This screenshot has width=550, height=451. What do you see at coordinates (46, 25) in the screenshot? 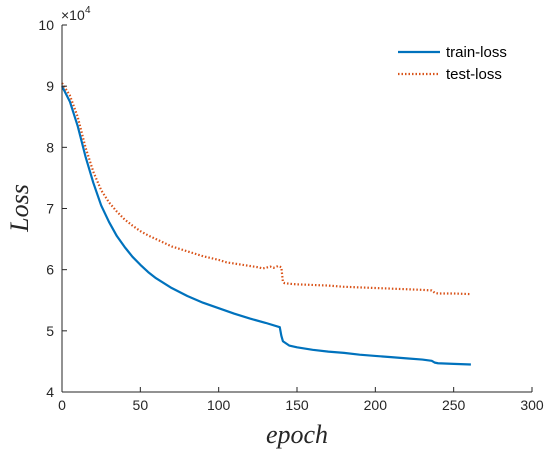
I see `y-tick-label: 10` at bounding box center [46, 25].